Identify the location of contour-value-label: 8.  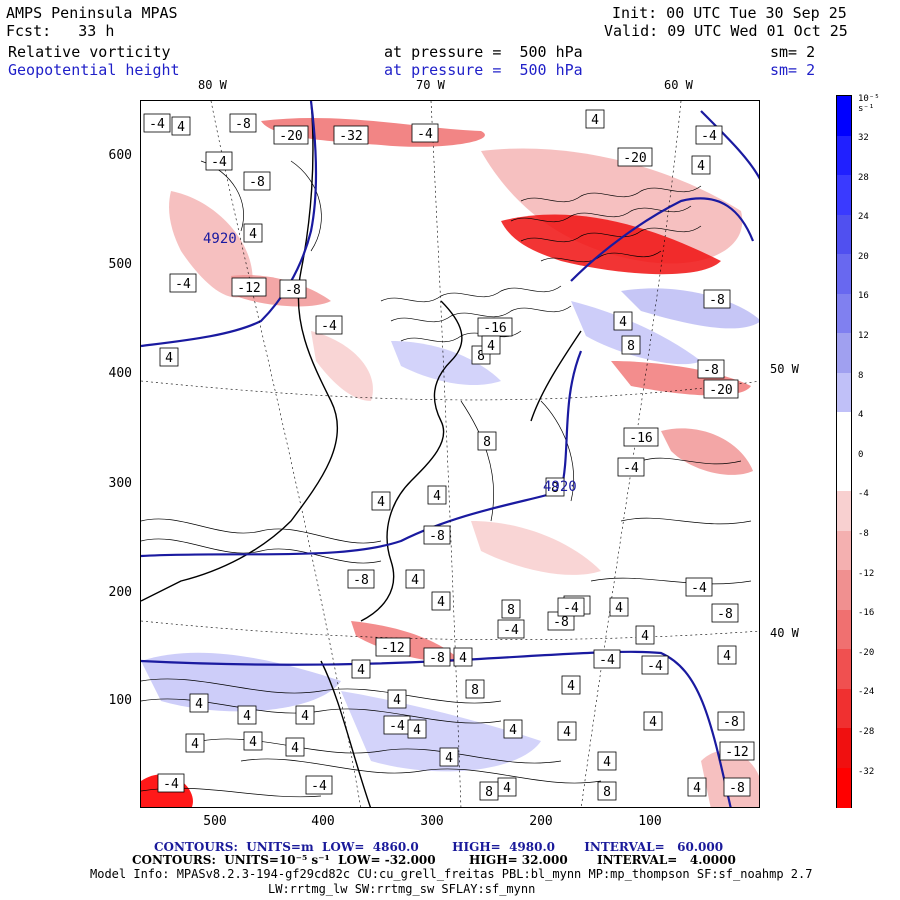
(555, 487).